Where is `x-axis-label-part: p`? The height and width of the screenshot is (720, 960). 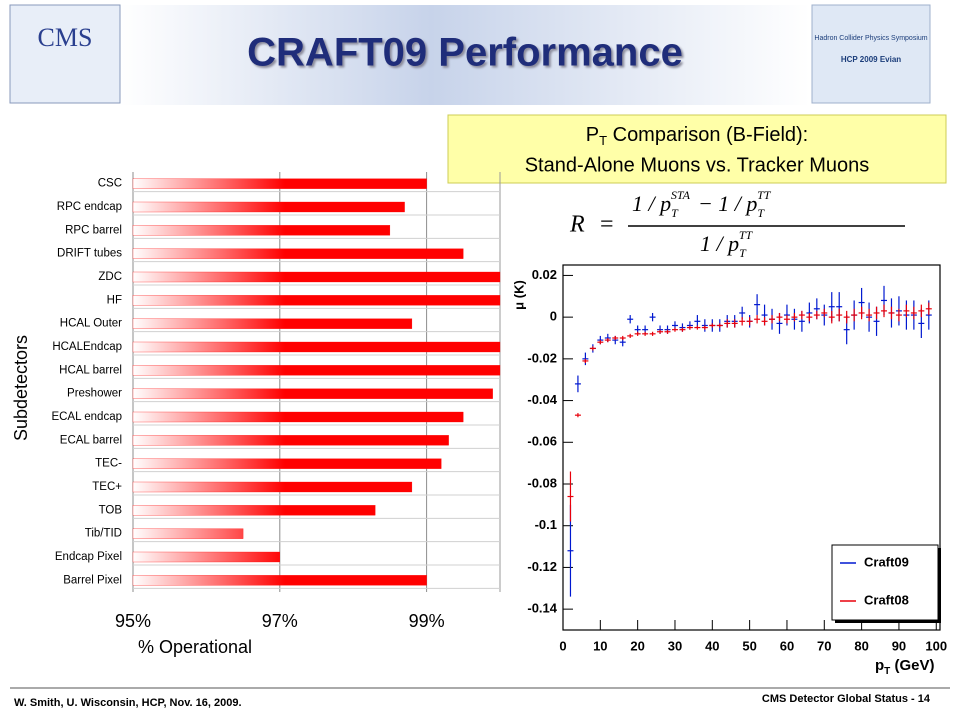
x-axis-label-part: p is located at coordinates (879, 665).